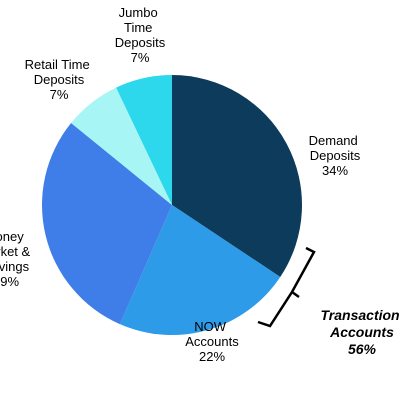 Image resolution: width=418 pixels, height=400 pixels. Describe the element at coordinates (140, 12) in the screenshot. I see `label-line: Jumbo` at that location.